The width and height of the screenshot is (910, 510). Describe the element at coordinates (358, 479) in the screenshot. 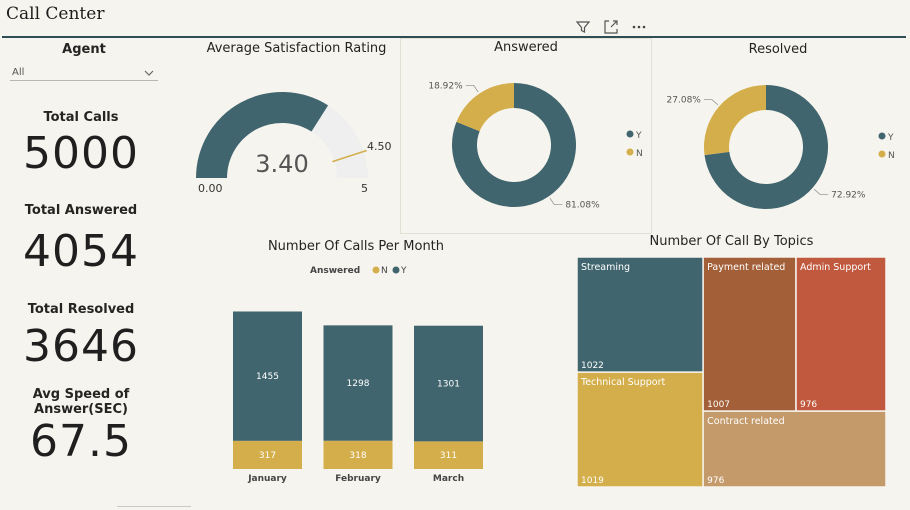

I see `bar-category-label: February` at that location.